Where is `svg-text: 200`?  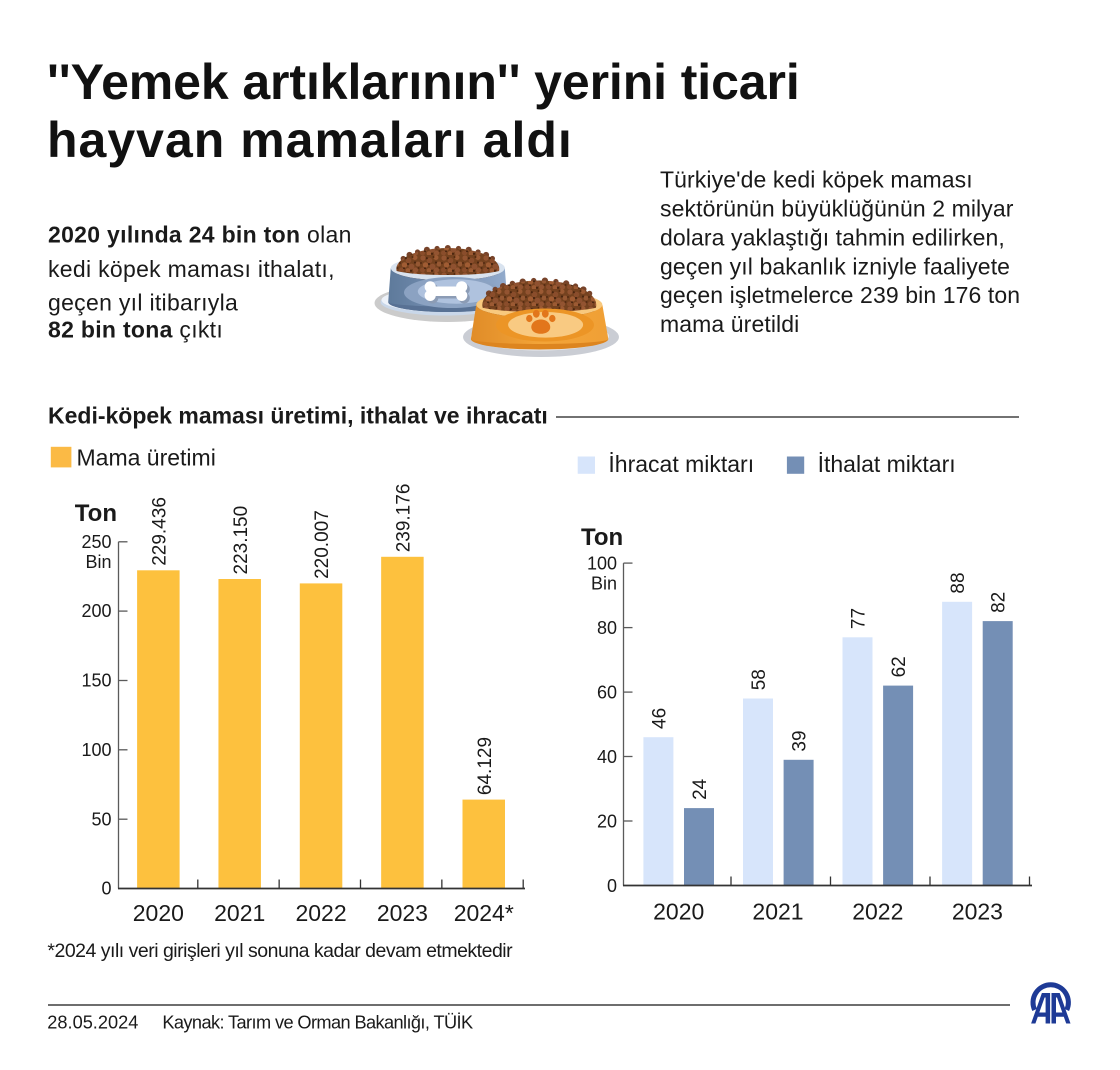
svg-text: 200 is located at coordinates (96, 611).